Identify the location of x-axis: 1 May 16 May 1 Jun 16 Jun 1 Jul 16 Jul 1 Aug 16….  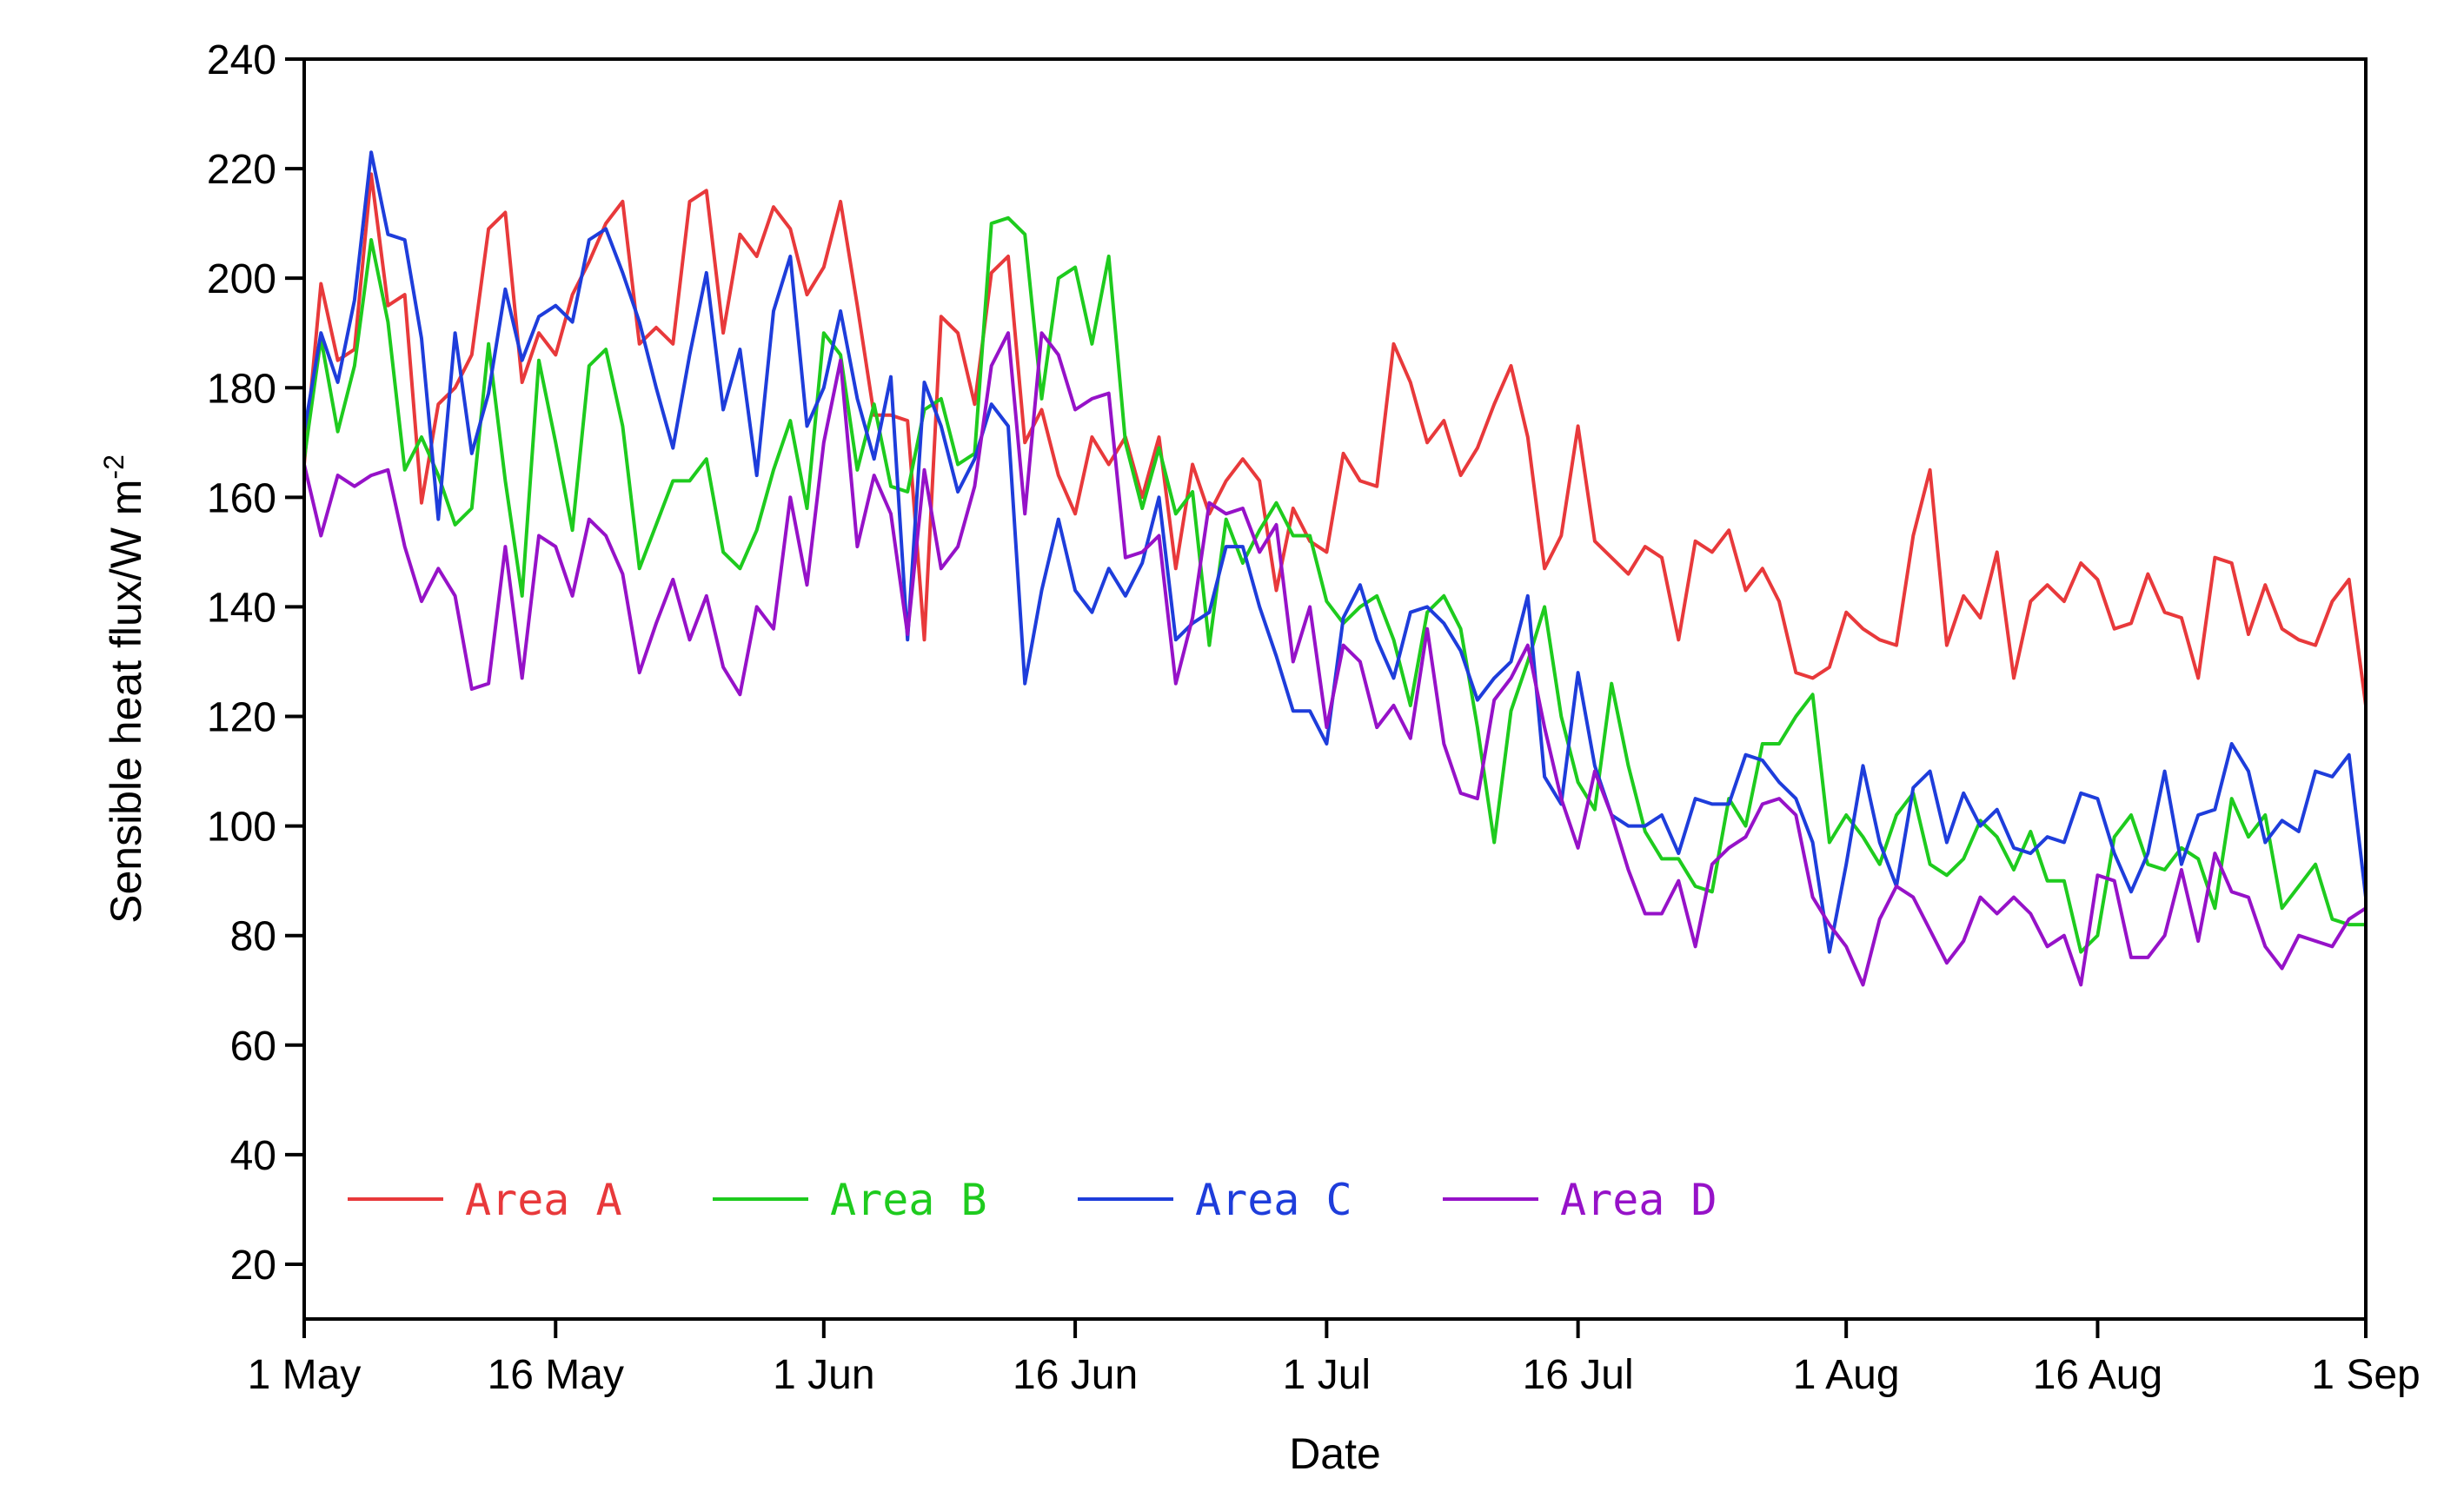
(1334, 1358).